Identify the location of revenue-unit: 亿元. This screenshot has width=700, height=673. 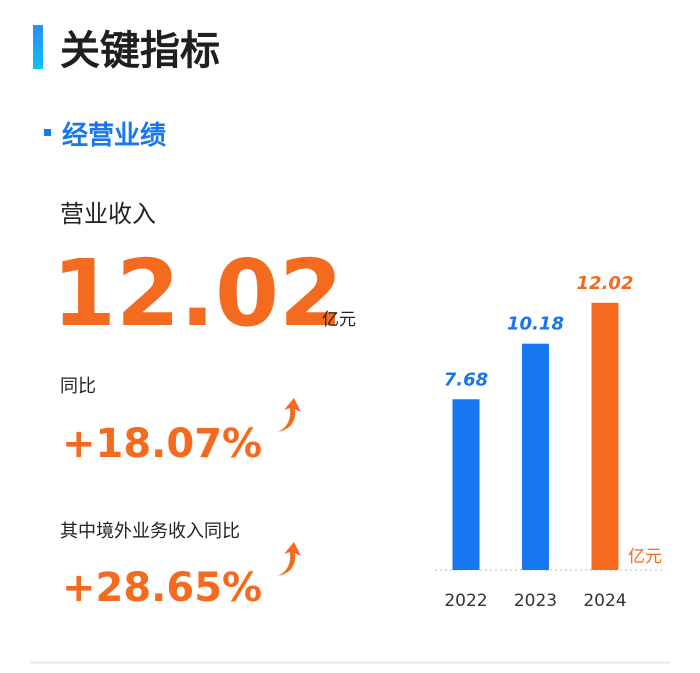
(339, 320).